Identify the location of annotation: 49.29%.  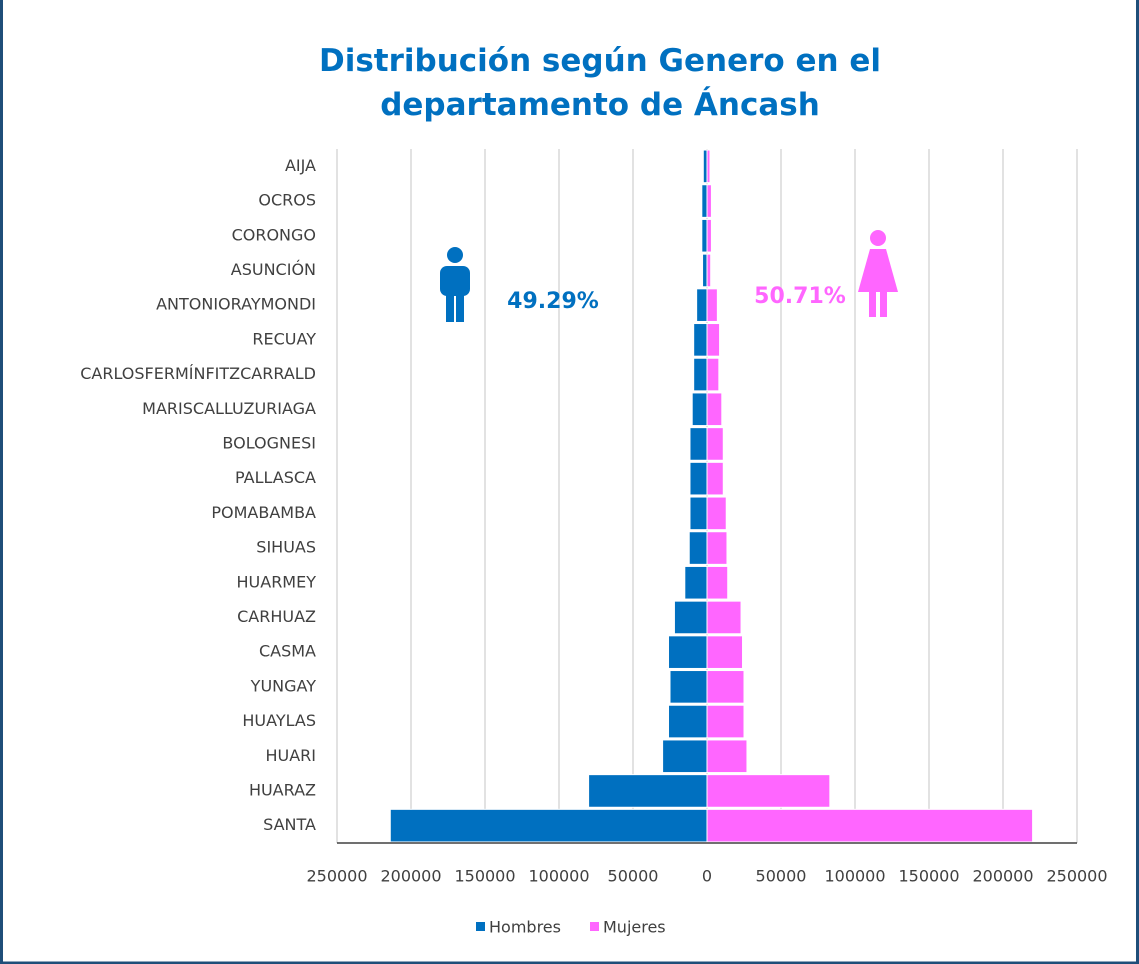
(553, 301).